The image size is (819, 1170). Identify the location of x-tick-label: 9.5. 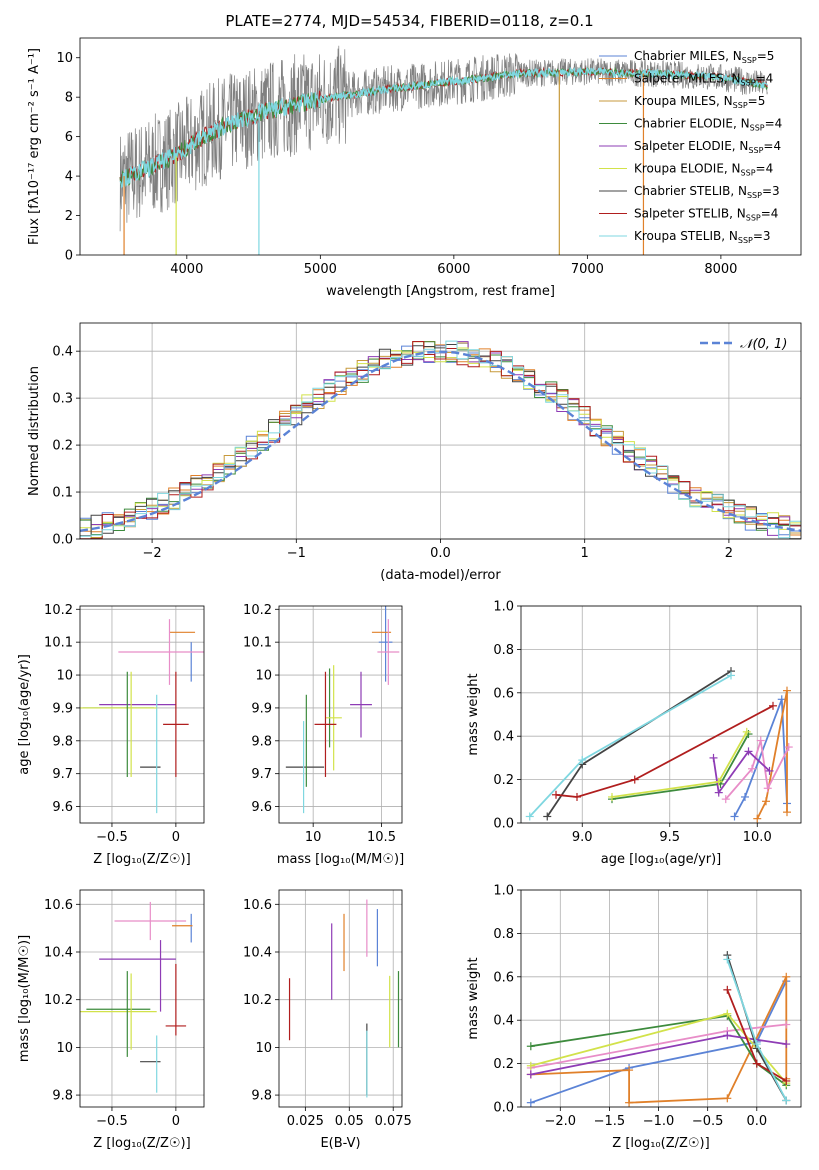
(669, 837).